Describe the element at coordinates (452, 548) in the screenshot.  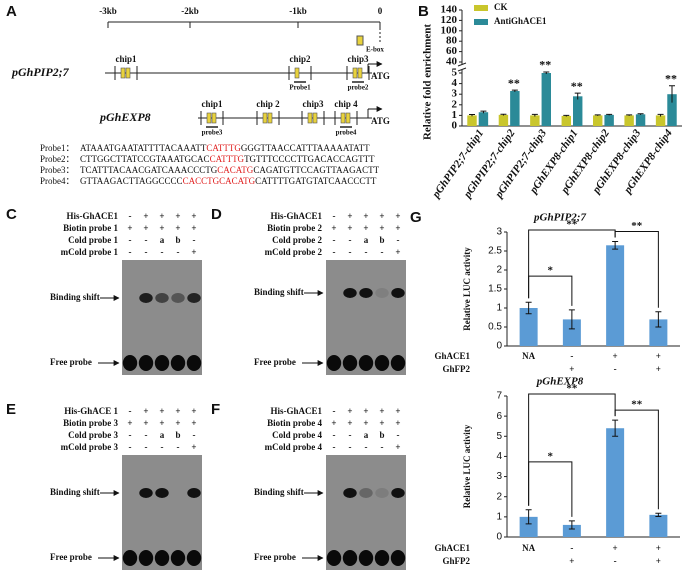
I see `condition-label: GhACE1` at that location.